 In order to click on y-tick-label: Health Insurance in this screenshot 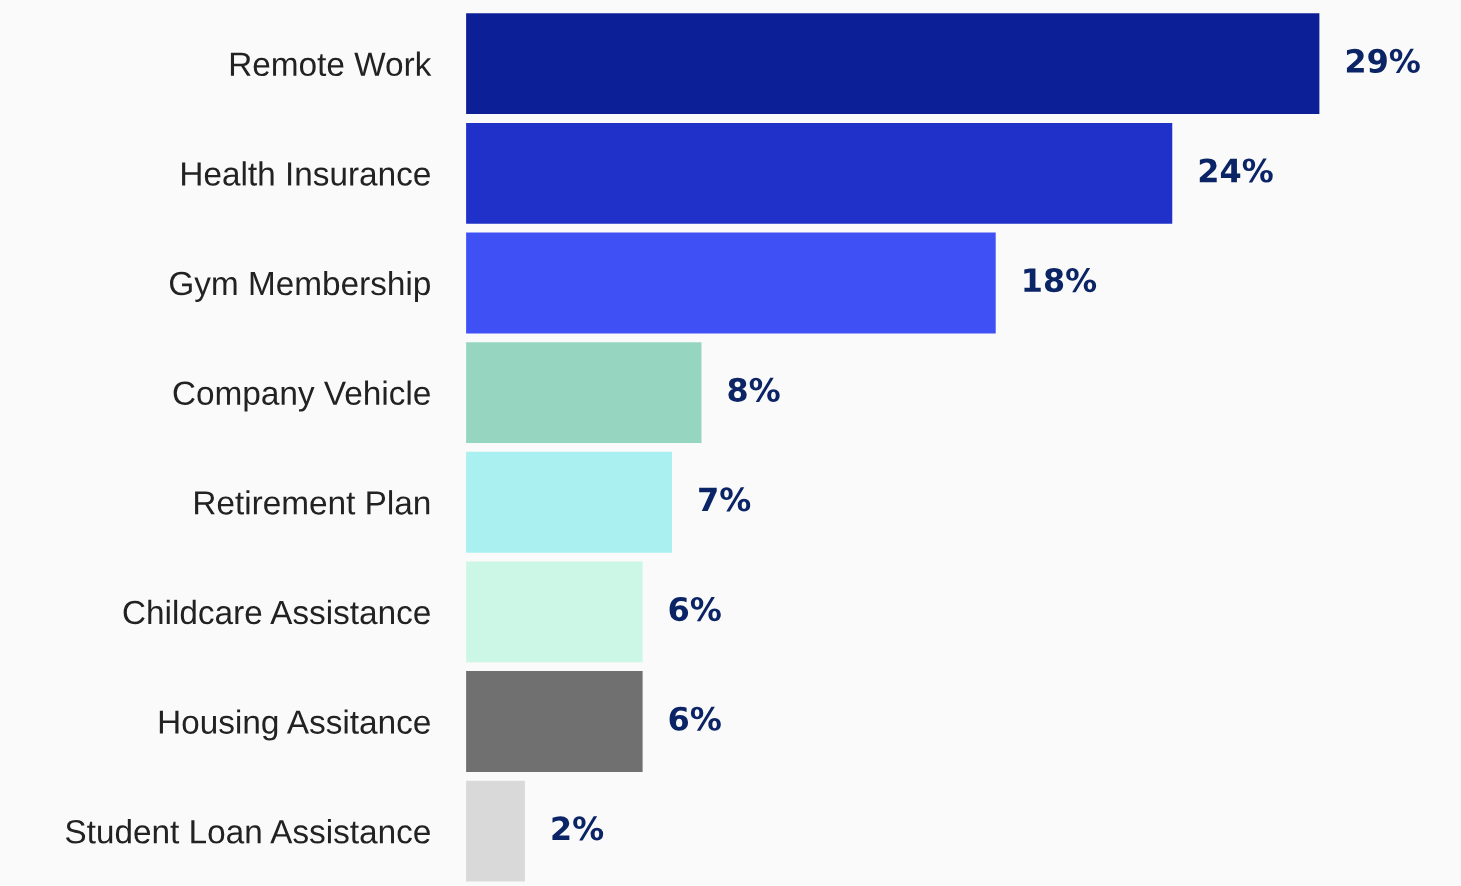, I will do `click(306, 173)`.